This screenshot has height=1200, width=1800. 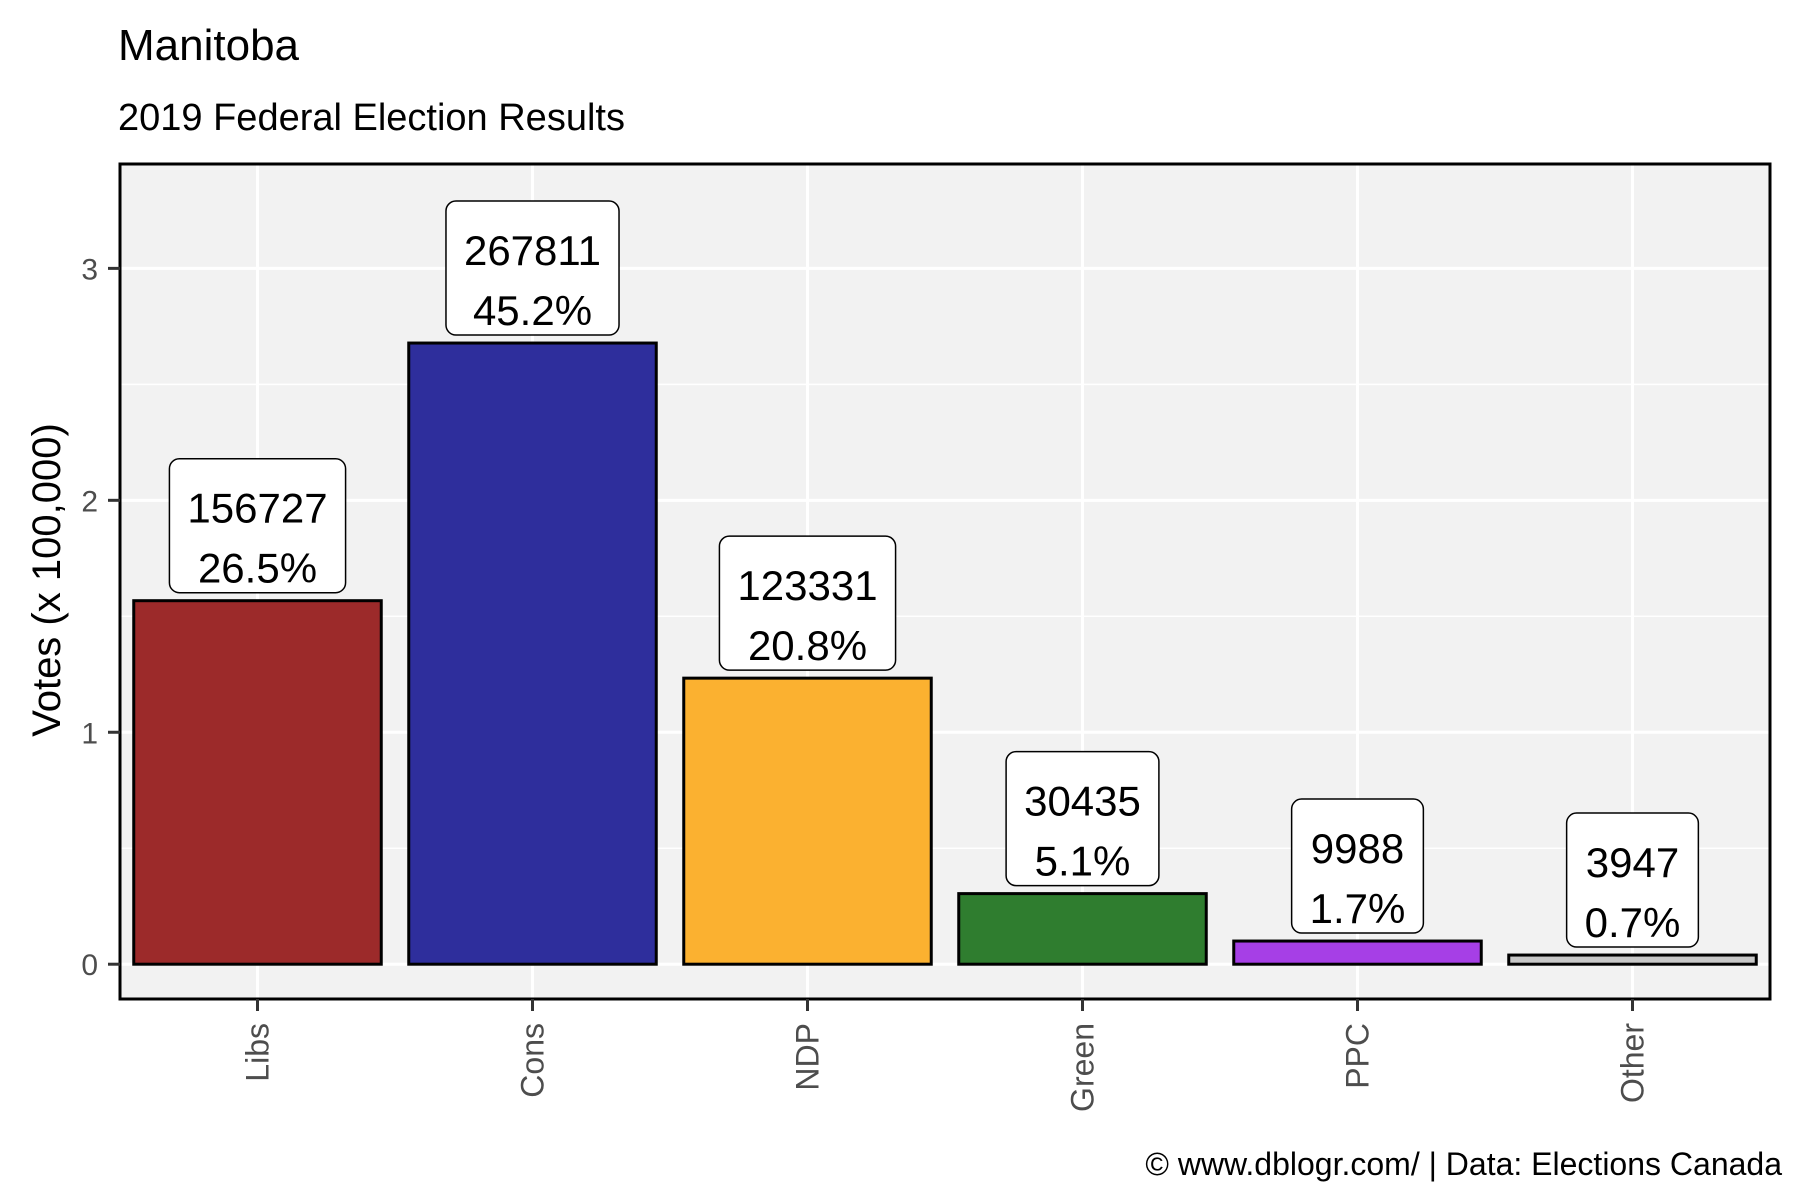 I want to click on data-label-ppc: 9988 1.7%, so click(x=1357, y=866).